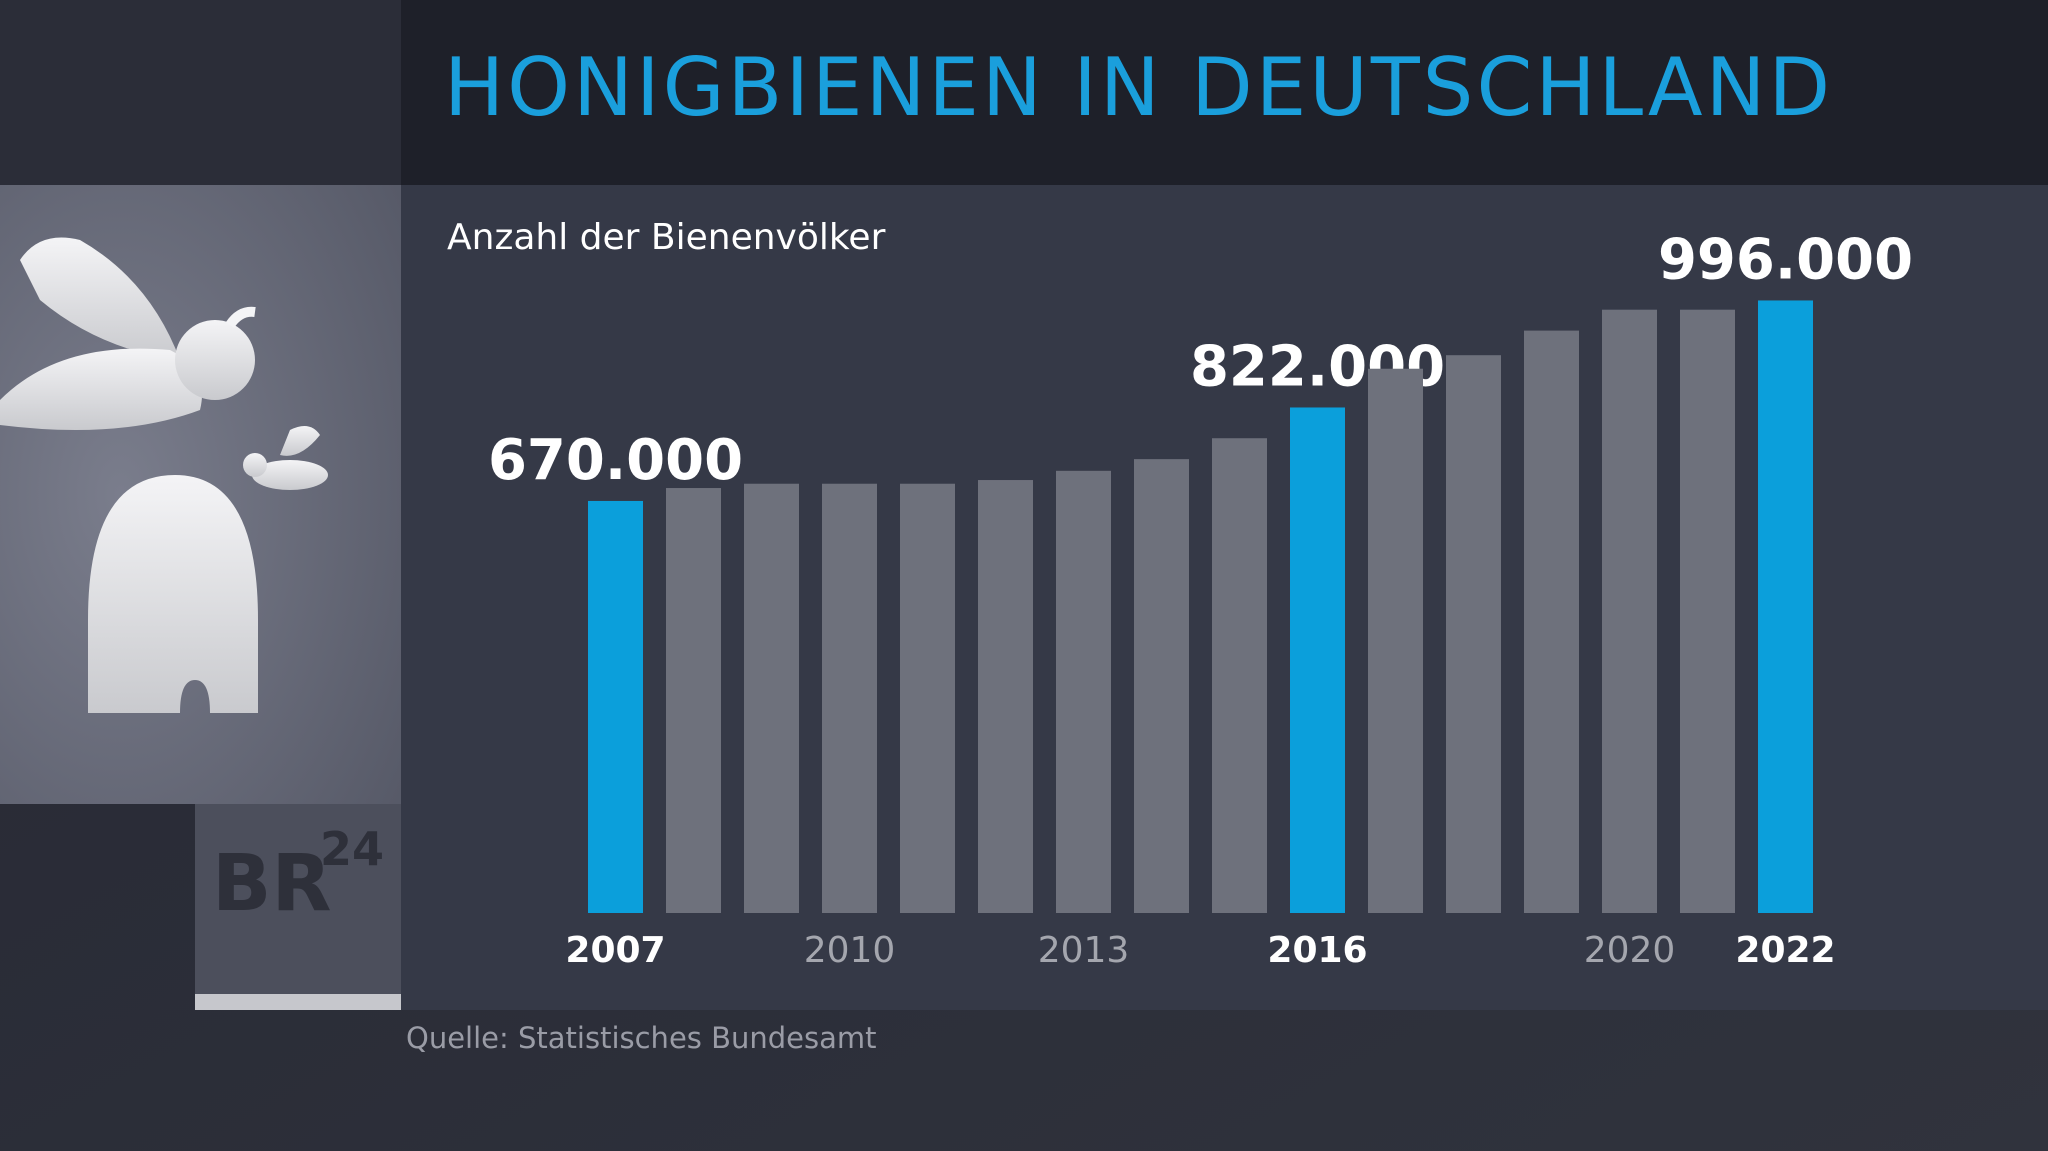 The height and width of the screenshot is (1151, 2048). Describe the element at coordinates (666, 237) in the screenshot. I see `chart-subtitle: Anzahl der Bienenvölker` at that location.